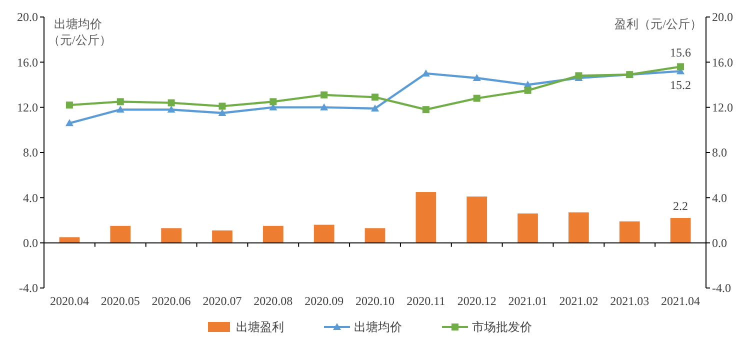 This screenshot has width=750, height=341. Describe the element at coordinates (721, 288) in the screenshot. I see `y2-tick-label: -4.0` at that location.